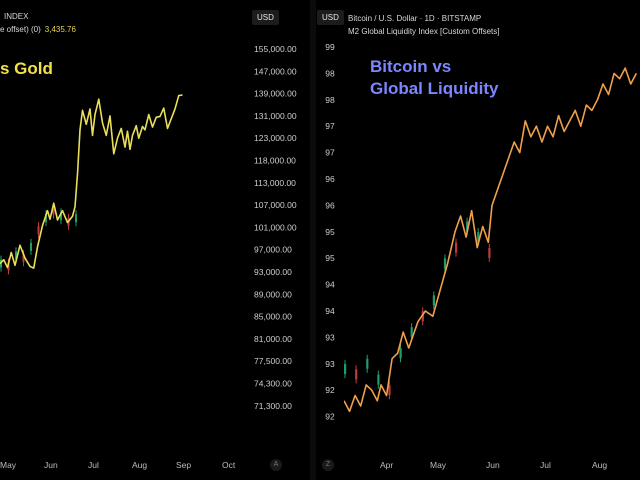 The height and width of the screenshot is (480, 640). I want to click on right-y-axis: 99 98 98 97 97 96 96 95 95 94 94 93 93 92 92, so click(330, 232).